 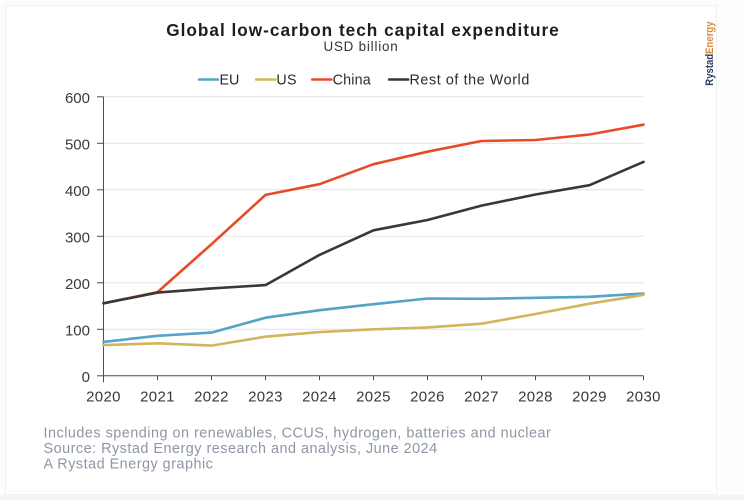 I want to click on svg-text: RystadEnergy, so click(x=710, y=53).